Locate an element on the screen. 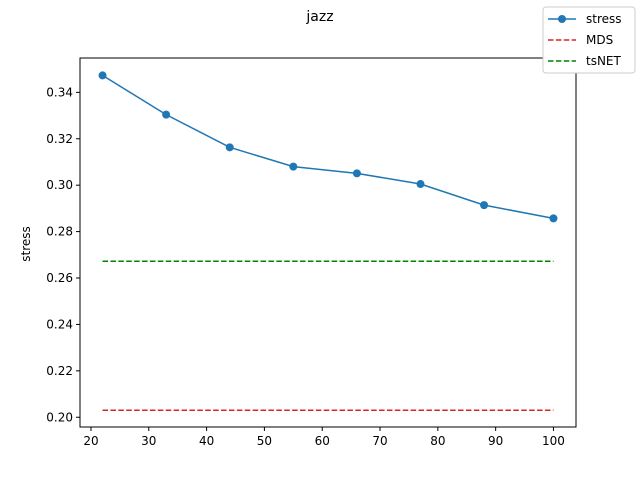  legend-label: stress is located at coordinates (604, 19).